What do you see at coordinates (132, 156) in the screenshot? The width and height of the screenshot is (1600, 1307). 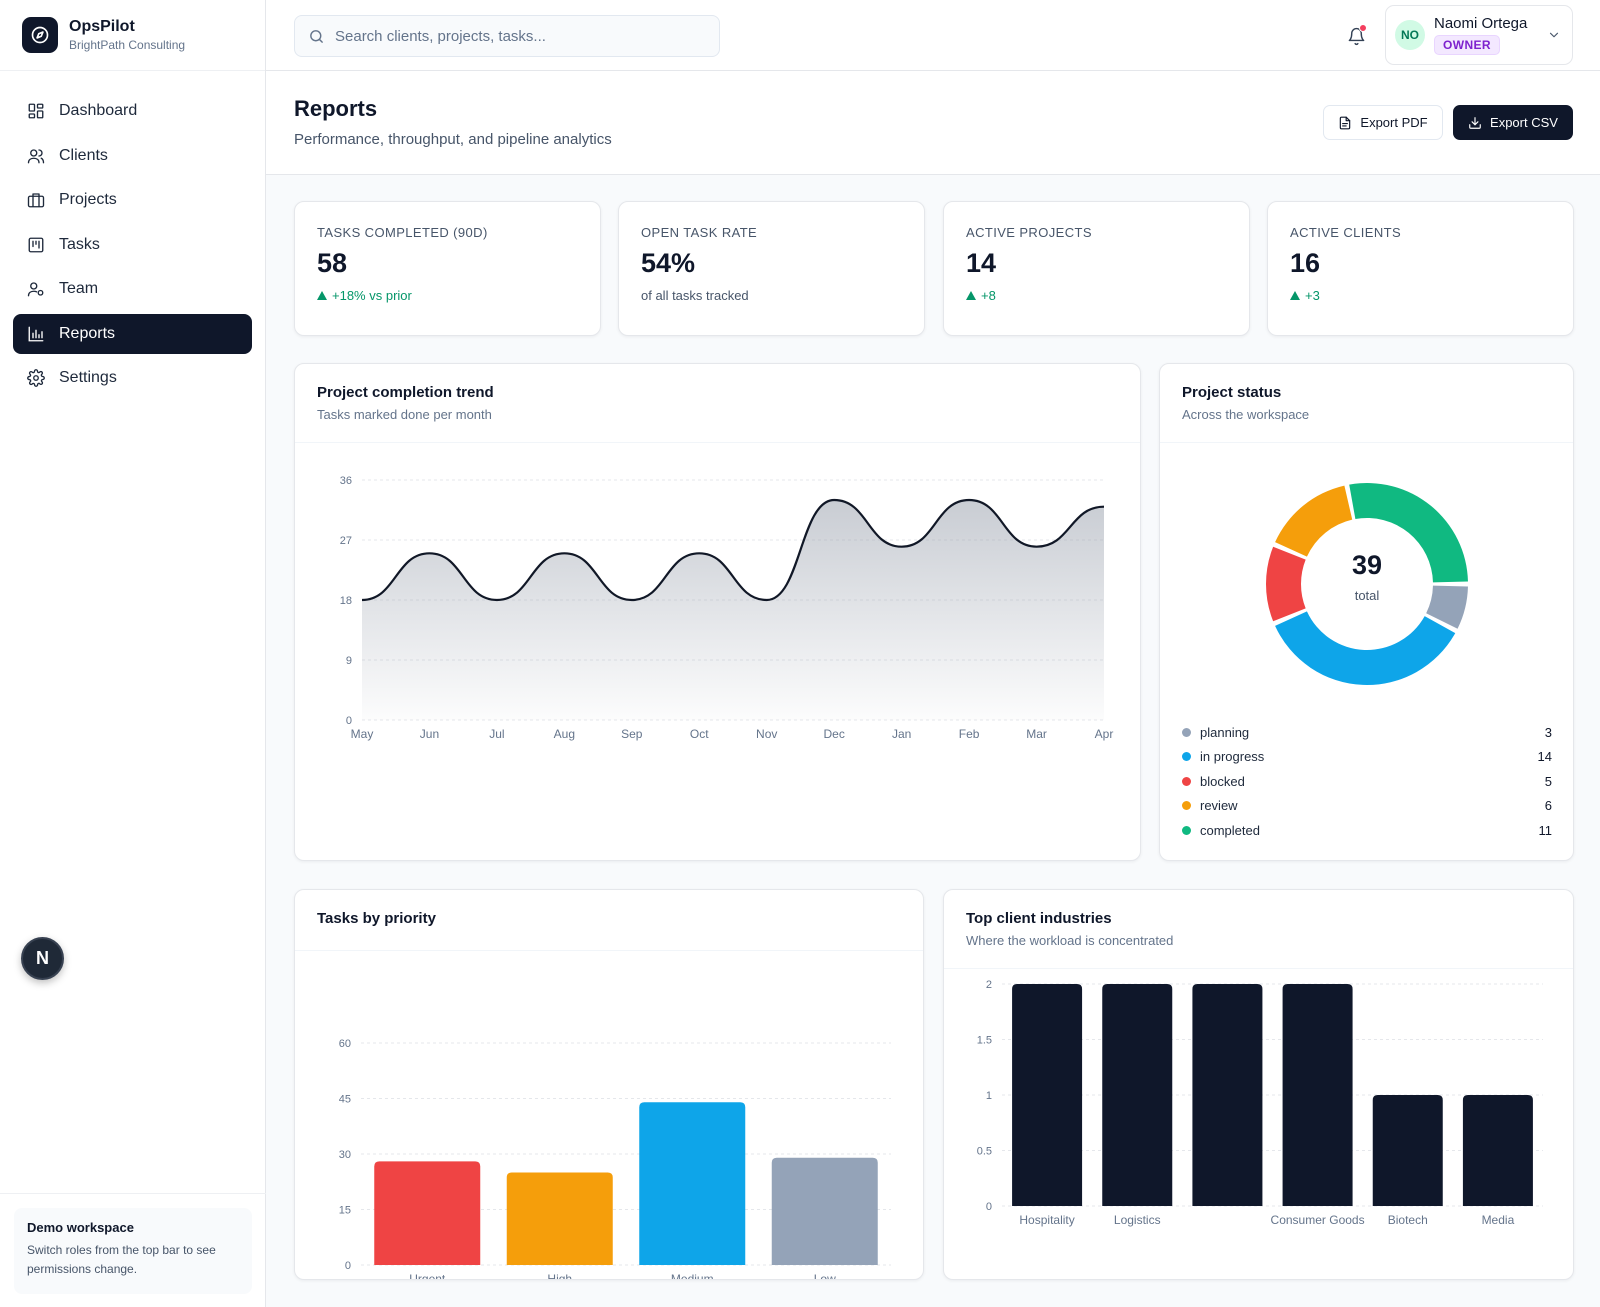 I see `sidebar-item-clients: Clients` at bounding box center [132, 156].